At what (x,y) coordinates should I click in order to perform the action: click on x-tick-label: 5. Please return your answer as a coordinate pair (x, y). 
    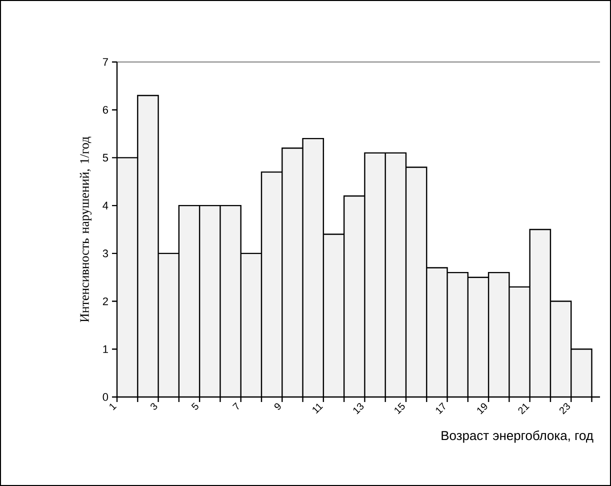
    Looking at the image, I should click on (194, 406).